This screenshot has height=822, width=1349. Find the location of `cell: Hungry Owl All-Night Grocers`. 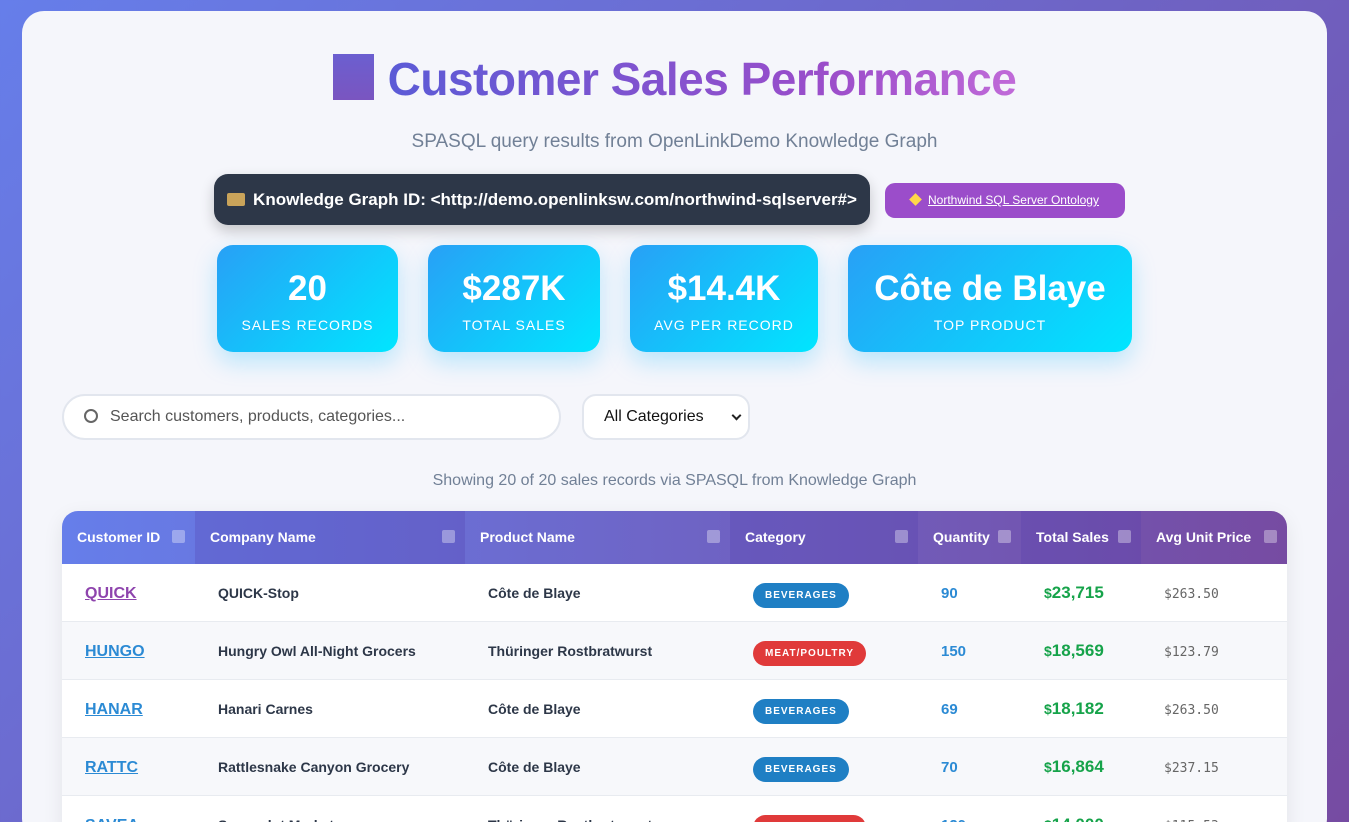

cell: Hungry Owl All-Night Grocers is located at coordinates (330, 651).